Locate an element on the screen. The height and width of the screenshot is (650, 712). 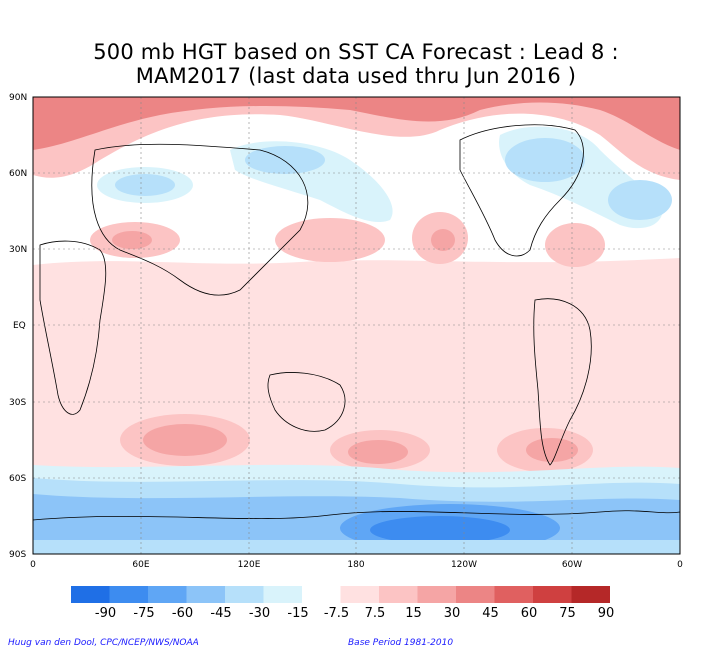
colorbar-label: -30 is located at coordinates (259, 613).